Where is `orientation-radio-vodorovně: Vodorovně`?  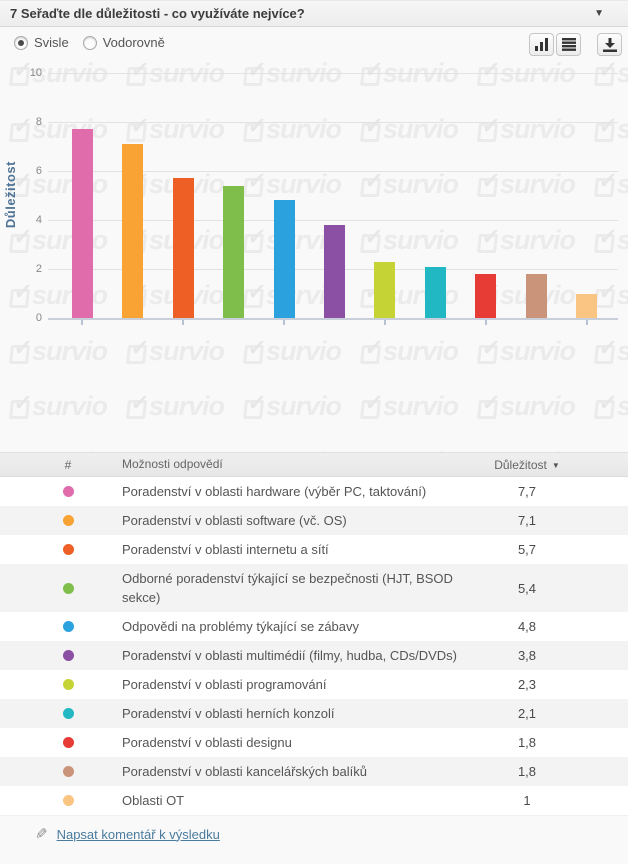 orientation-radio-vodorovně: Vodorovně is located at coordinates (123, 42).